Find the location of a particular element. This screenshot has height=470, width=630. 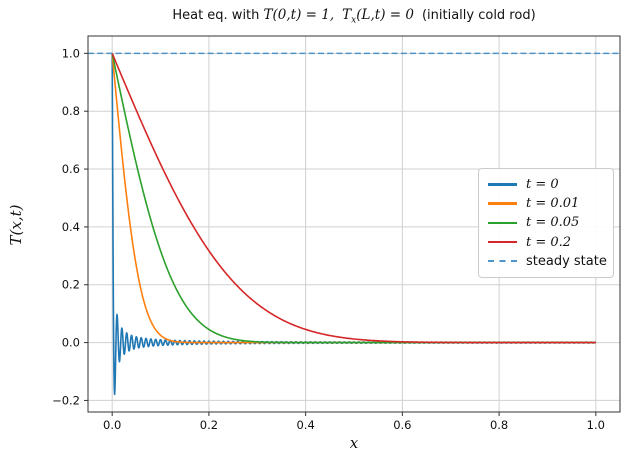

legend-entry-t02: t = 0.2 is located at coordinates (546, 242).